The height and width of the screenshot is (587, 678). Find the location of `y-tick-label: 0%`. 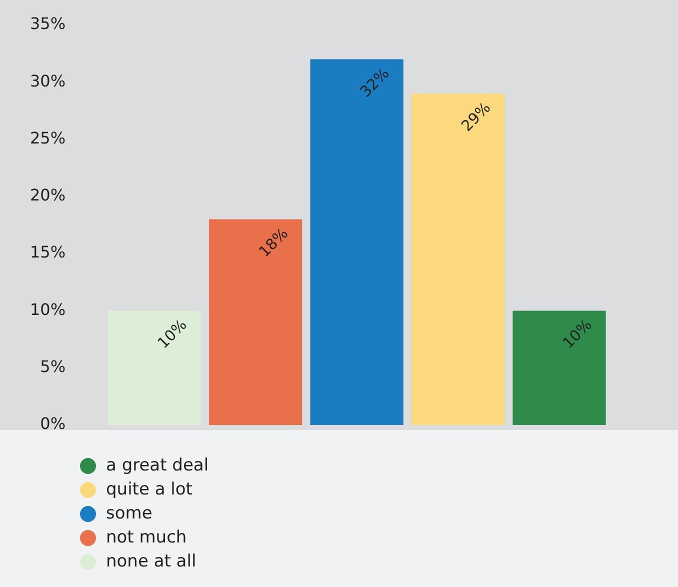

y-tick-label: 0% is located at coordinates (53, 424).